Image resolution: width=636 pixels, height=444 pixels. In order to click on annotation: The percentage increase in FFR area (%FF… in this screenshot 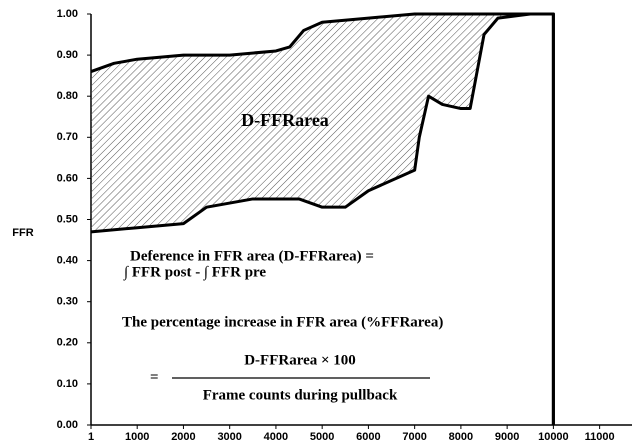, I will do `click(282, 322)`.